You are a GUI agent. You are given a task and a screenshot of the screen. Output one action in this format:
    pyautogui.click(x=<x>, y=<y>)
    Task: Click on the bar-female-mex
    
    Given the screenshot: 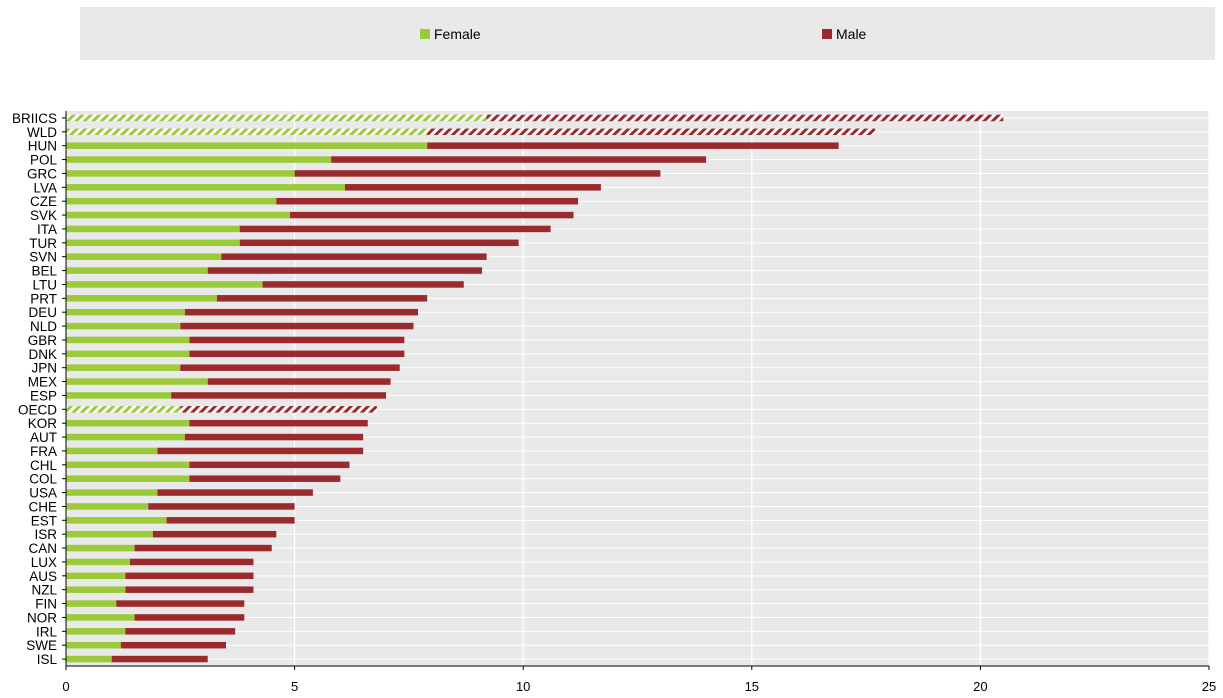 What is the action you would take?
    pyautogui.click(x=137, y=381)
    